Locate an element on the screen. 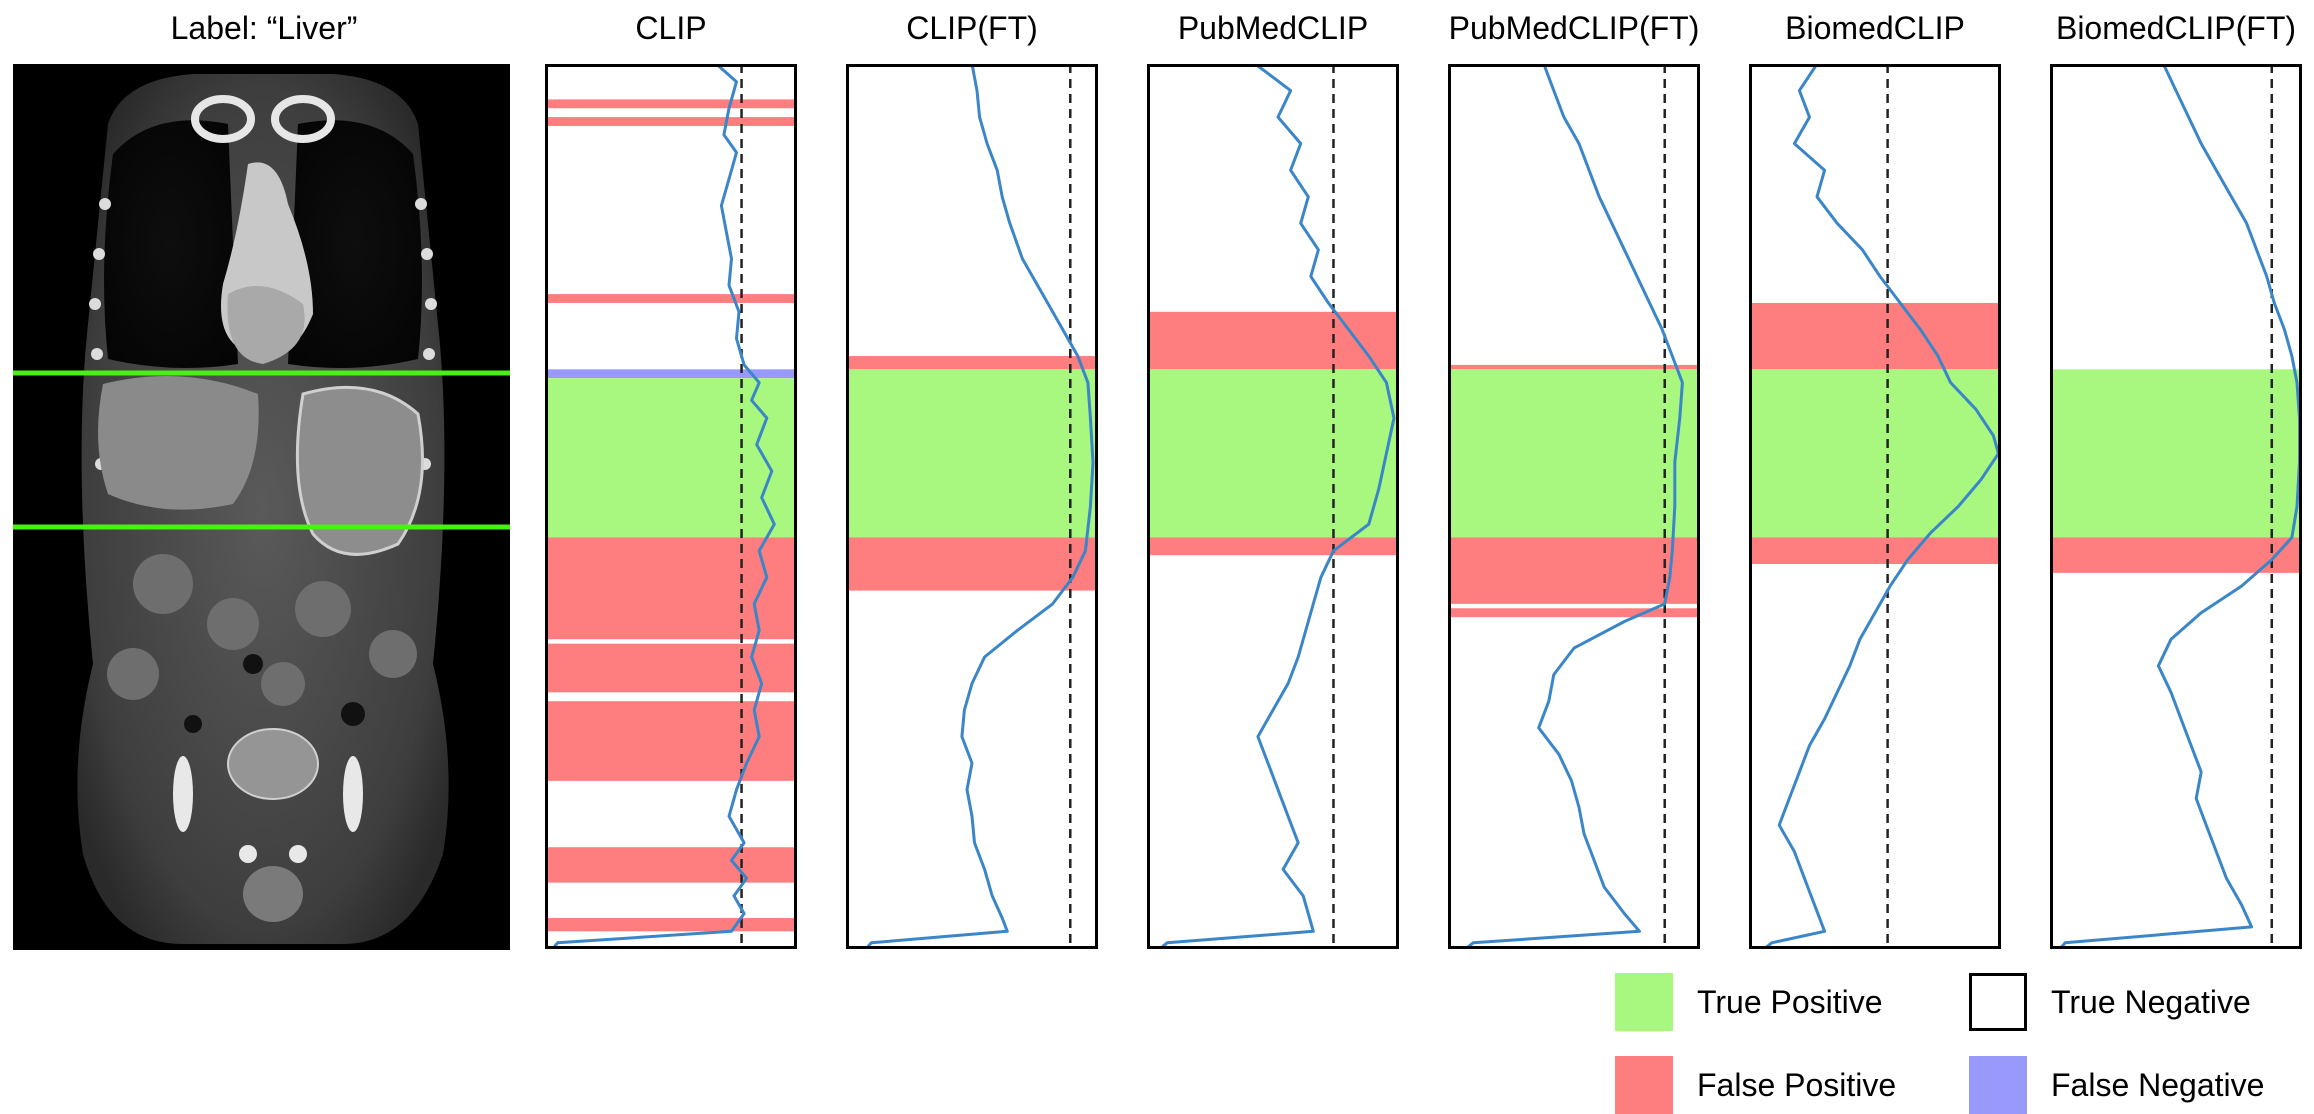 The image size is (2314, 1114). panel-5-chart is located at coordinates (1875, 506).